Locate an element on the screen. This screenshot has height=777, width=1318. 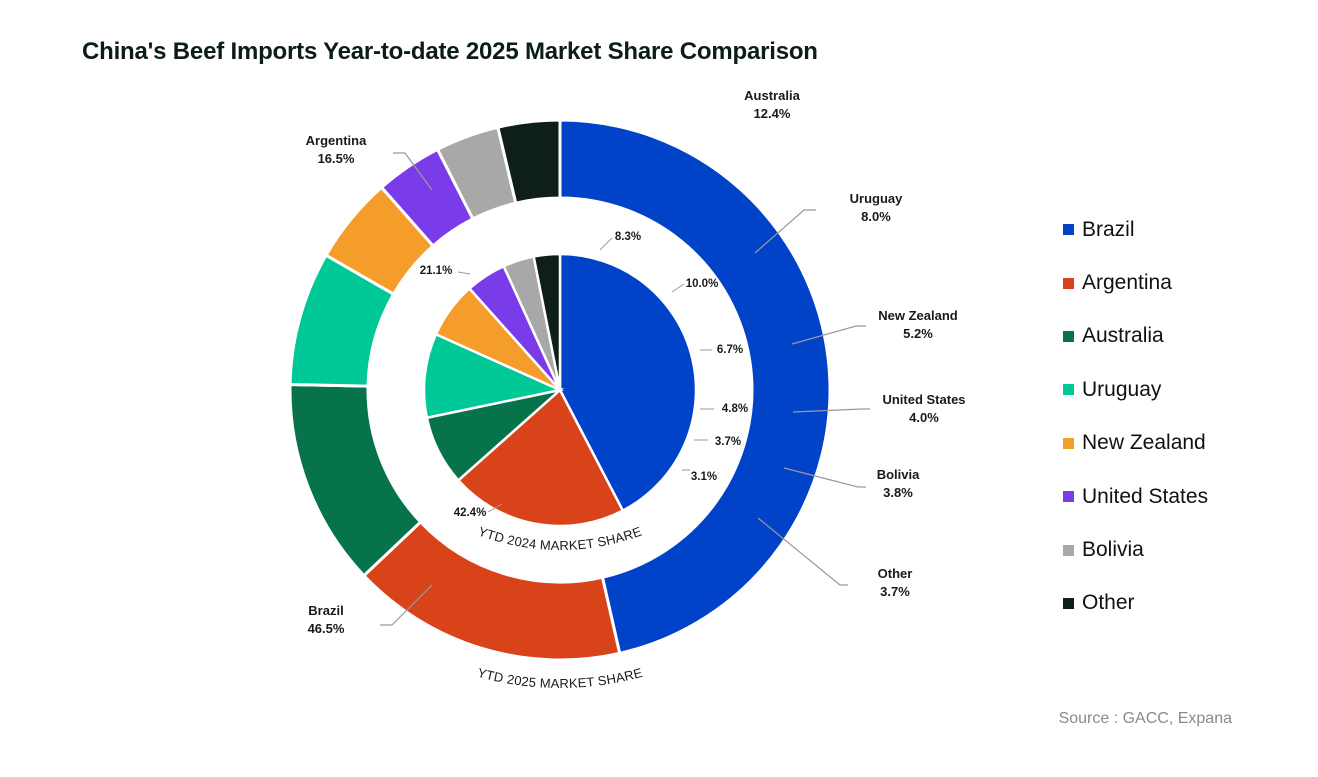
legend-label: United States is located at coordinates (1145, 496).